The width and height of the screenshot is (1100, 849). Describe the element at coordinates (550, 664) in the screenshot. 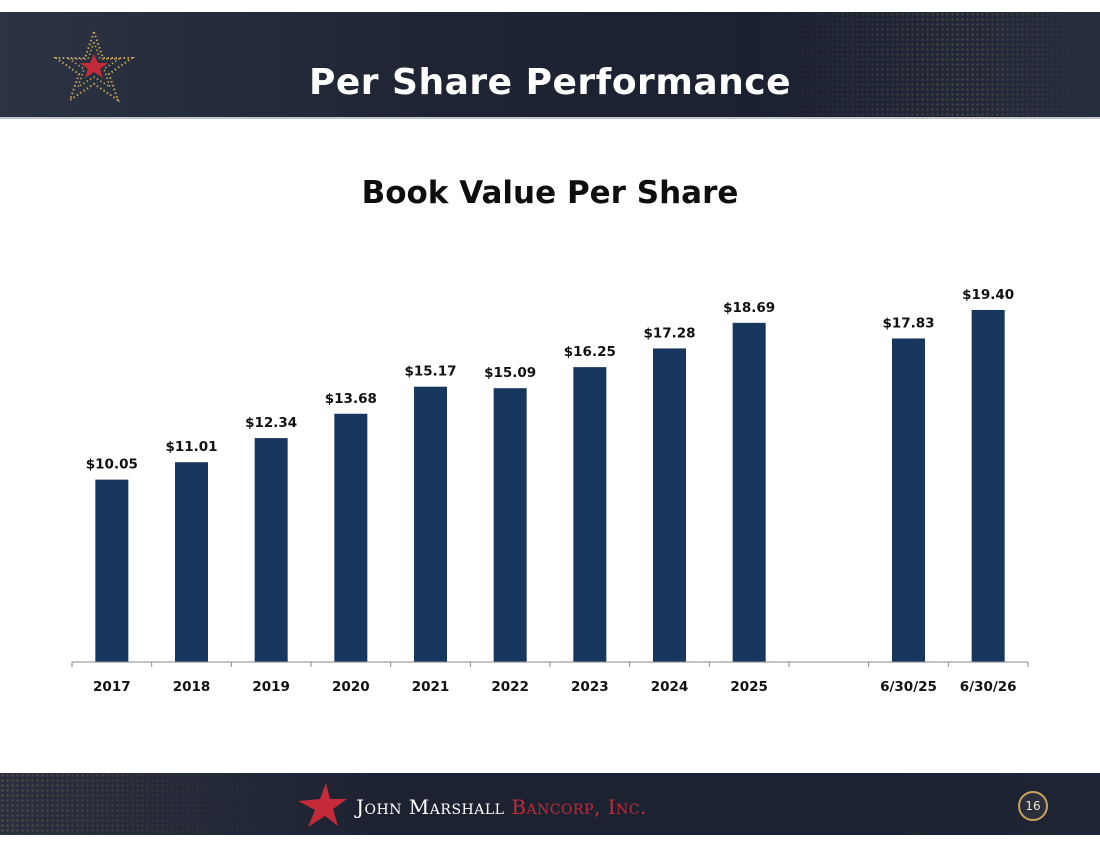

I see `x-axis` at that location.